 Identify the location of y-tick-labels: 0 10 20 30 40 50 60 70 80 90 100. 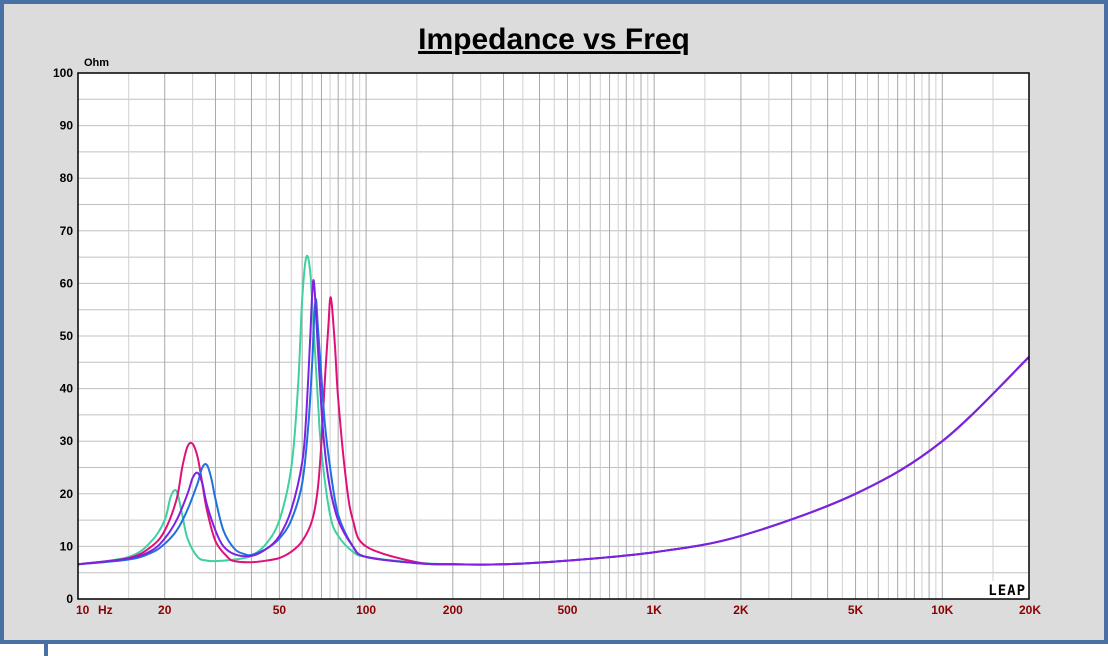
(63, 336).